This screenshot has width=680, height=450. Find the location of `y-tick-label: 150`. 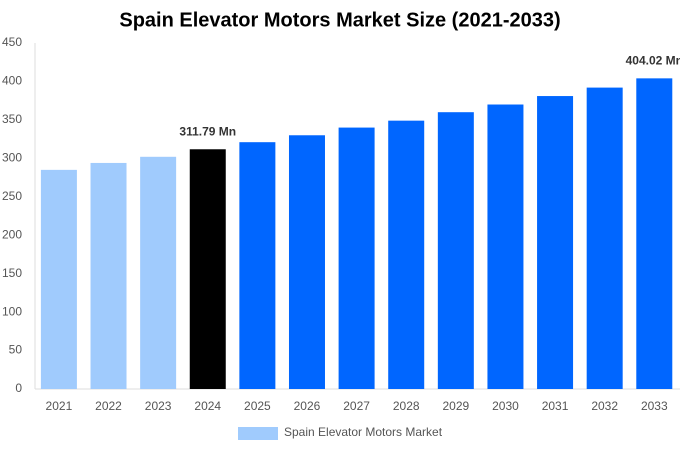

y-tick-label: 150 is located at coordinates (12, 273).